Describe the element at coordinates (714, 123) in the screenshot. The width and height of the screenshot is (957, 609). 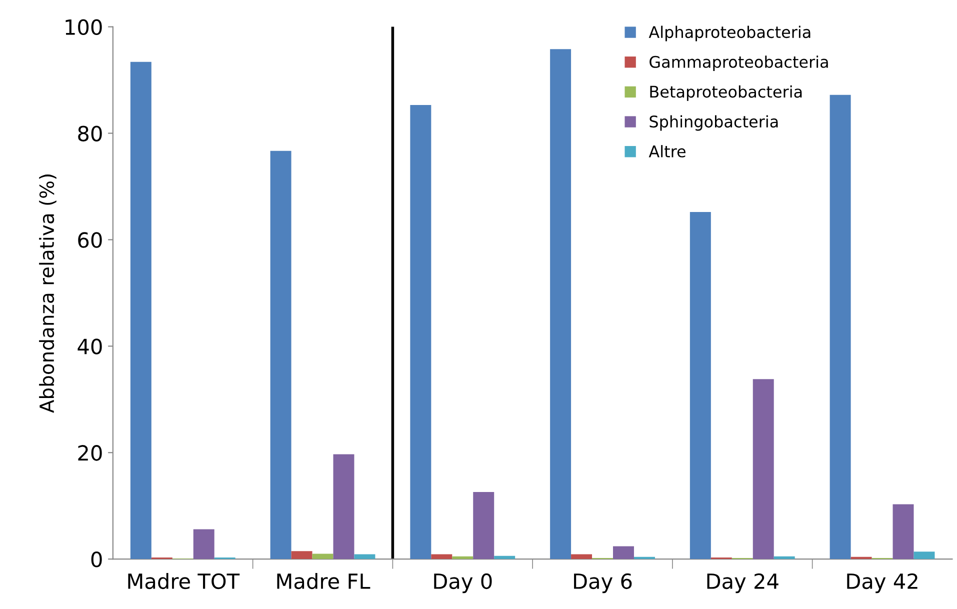
I see `legend-label: Sphingobacteria` at that location.